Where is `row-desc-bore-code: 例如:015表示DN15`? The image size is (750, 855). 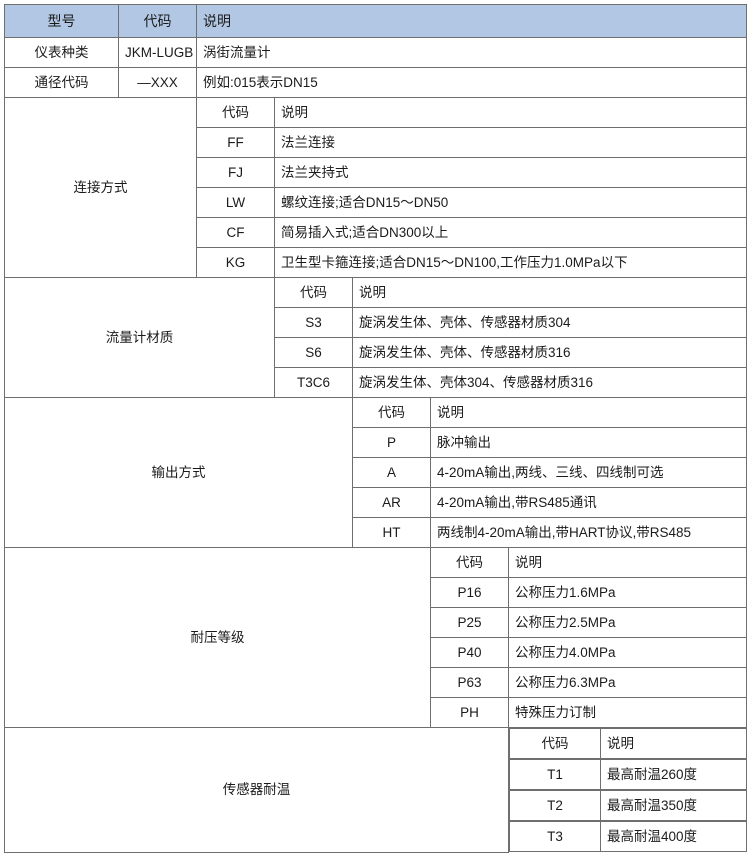 row-desc-bore-code: 例如:015表示DN15 is located at coordinates (471, 82).